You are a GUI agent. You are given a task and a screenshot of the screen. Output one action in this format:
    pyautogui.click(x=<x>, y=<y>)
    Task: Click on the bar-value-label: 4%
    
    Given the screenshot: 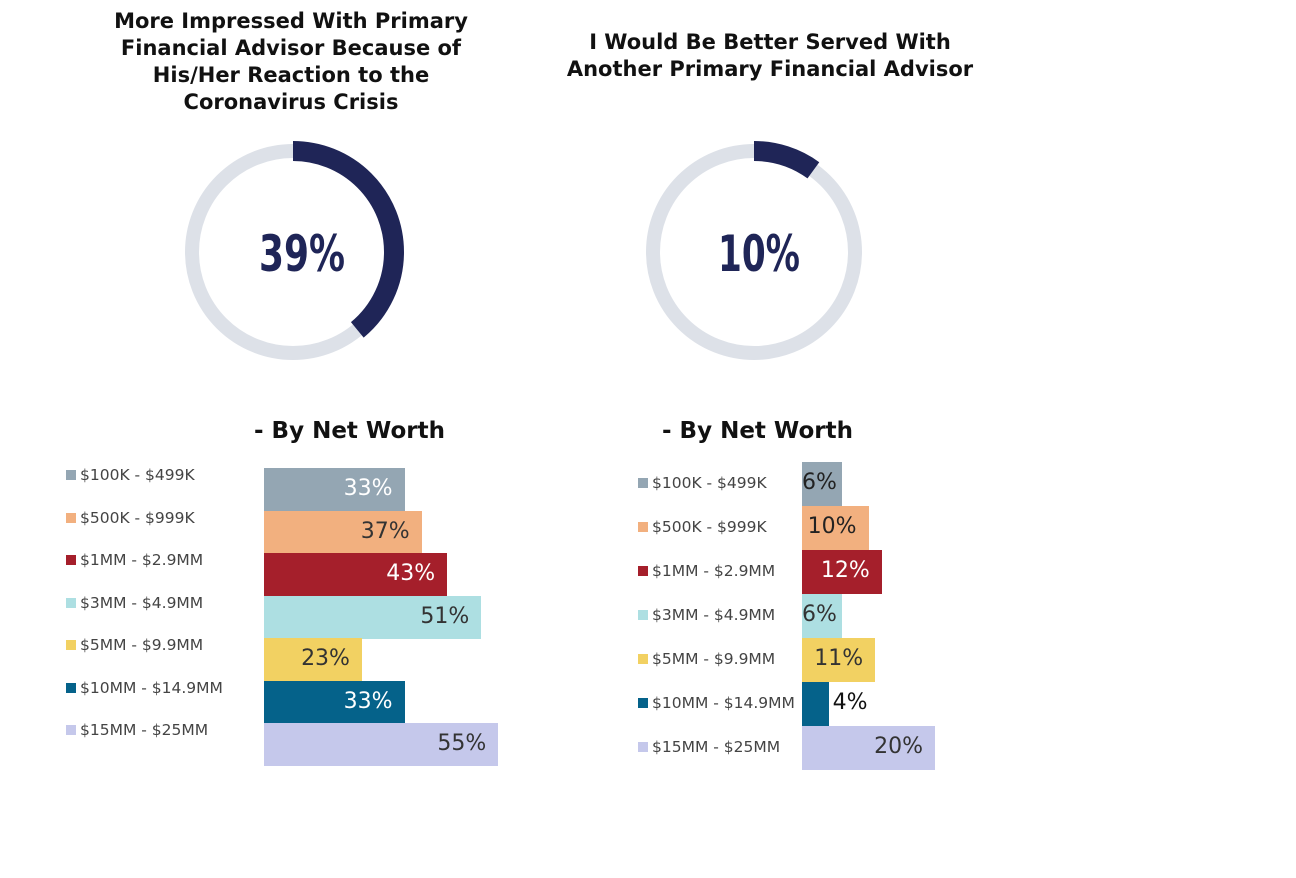 What is the action you would take?
    pyautogui.click(x=850, y=702)
    